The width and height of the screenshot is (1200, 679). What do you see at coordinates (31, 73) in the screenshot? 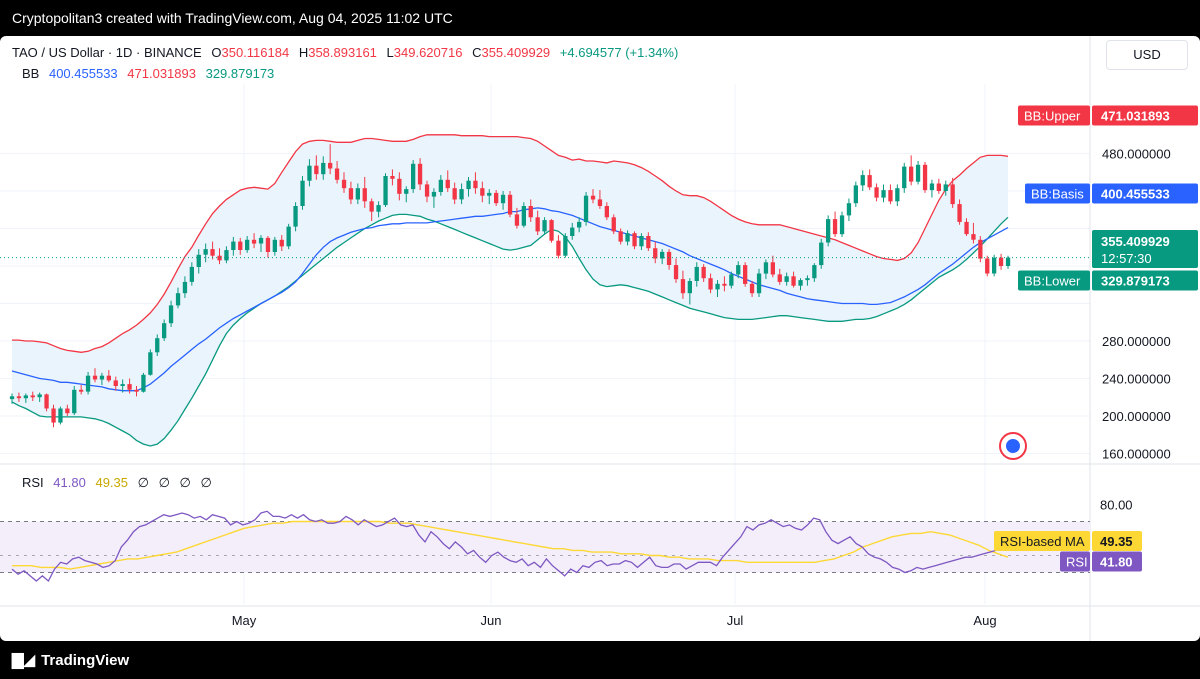
I see `bb-label: BB` at bounding box center [31, 73].